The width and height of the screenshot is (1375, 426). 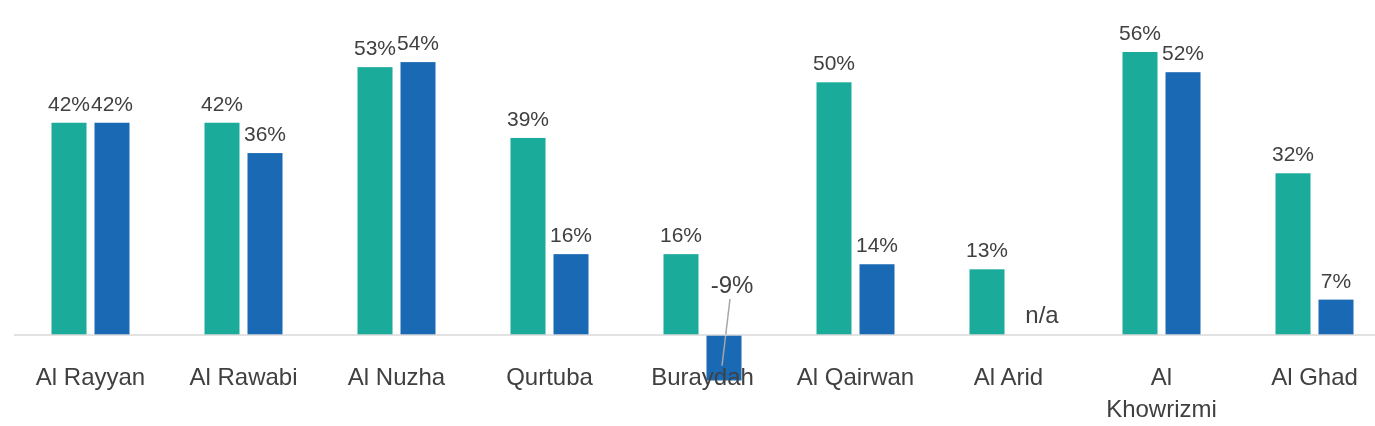 I want to click on x-tick-label: Al Ghad, so click(x=1314, y=376).